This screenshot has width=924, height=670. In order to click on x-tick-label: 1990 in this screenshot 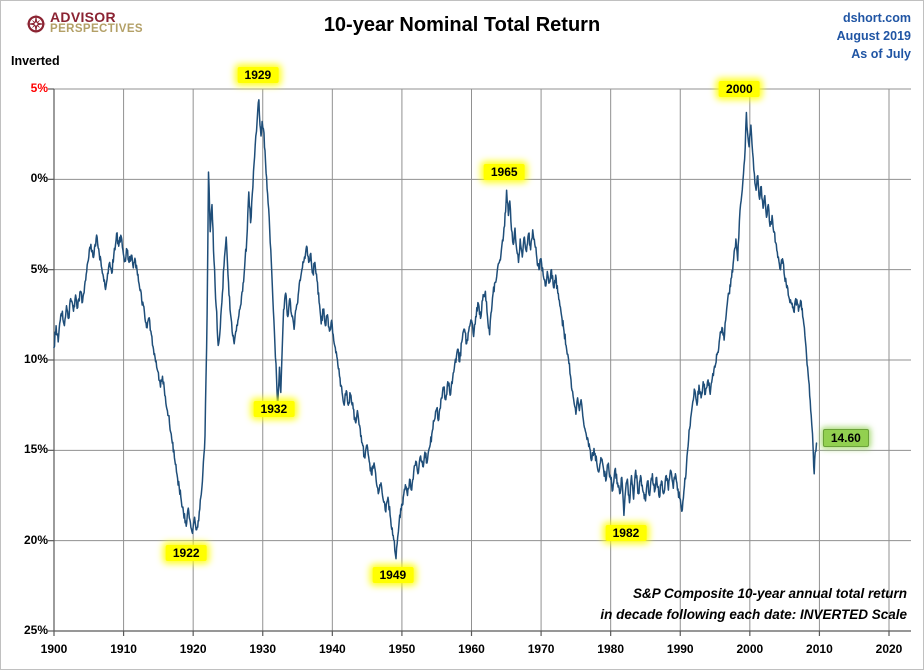, I will do `click(680, 649)`.